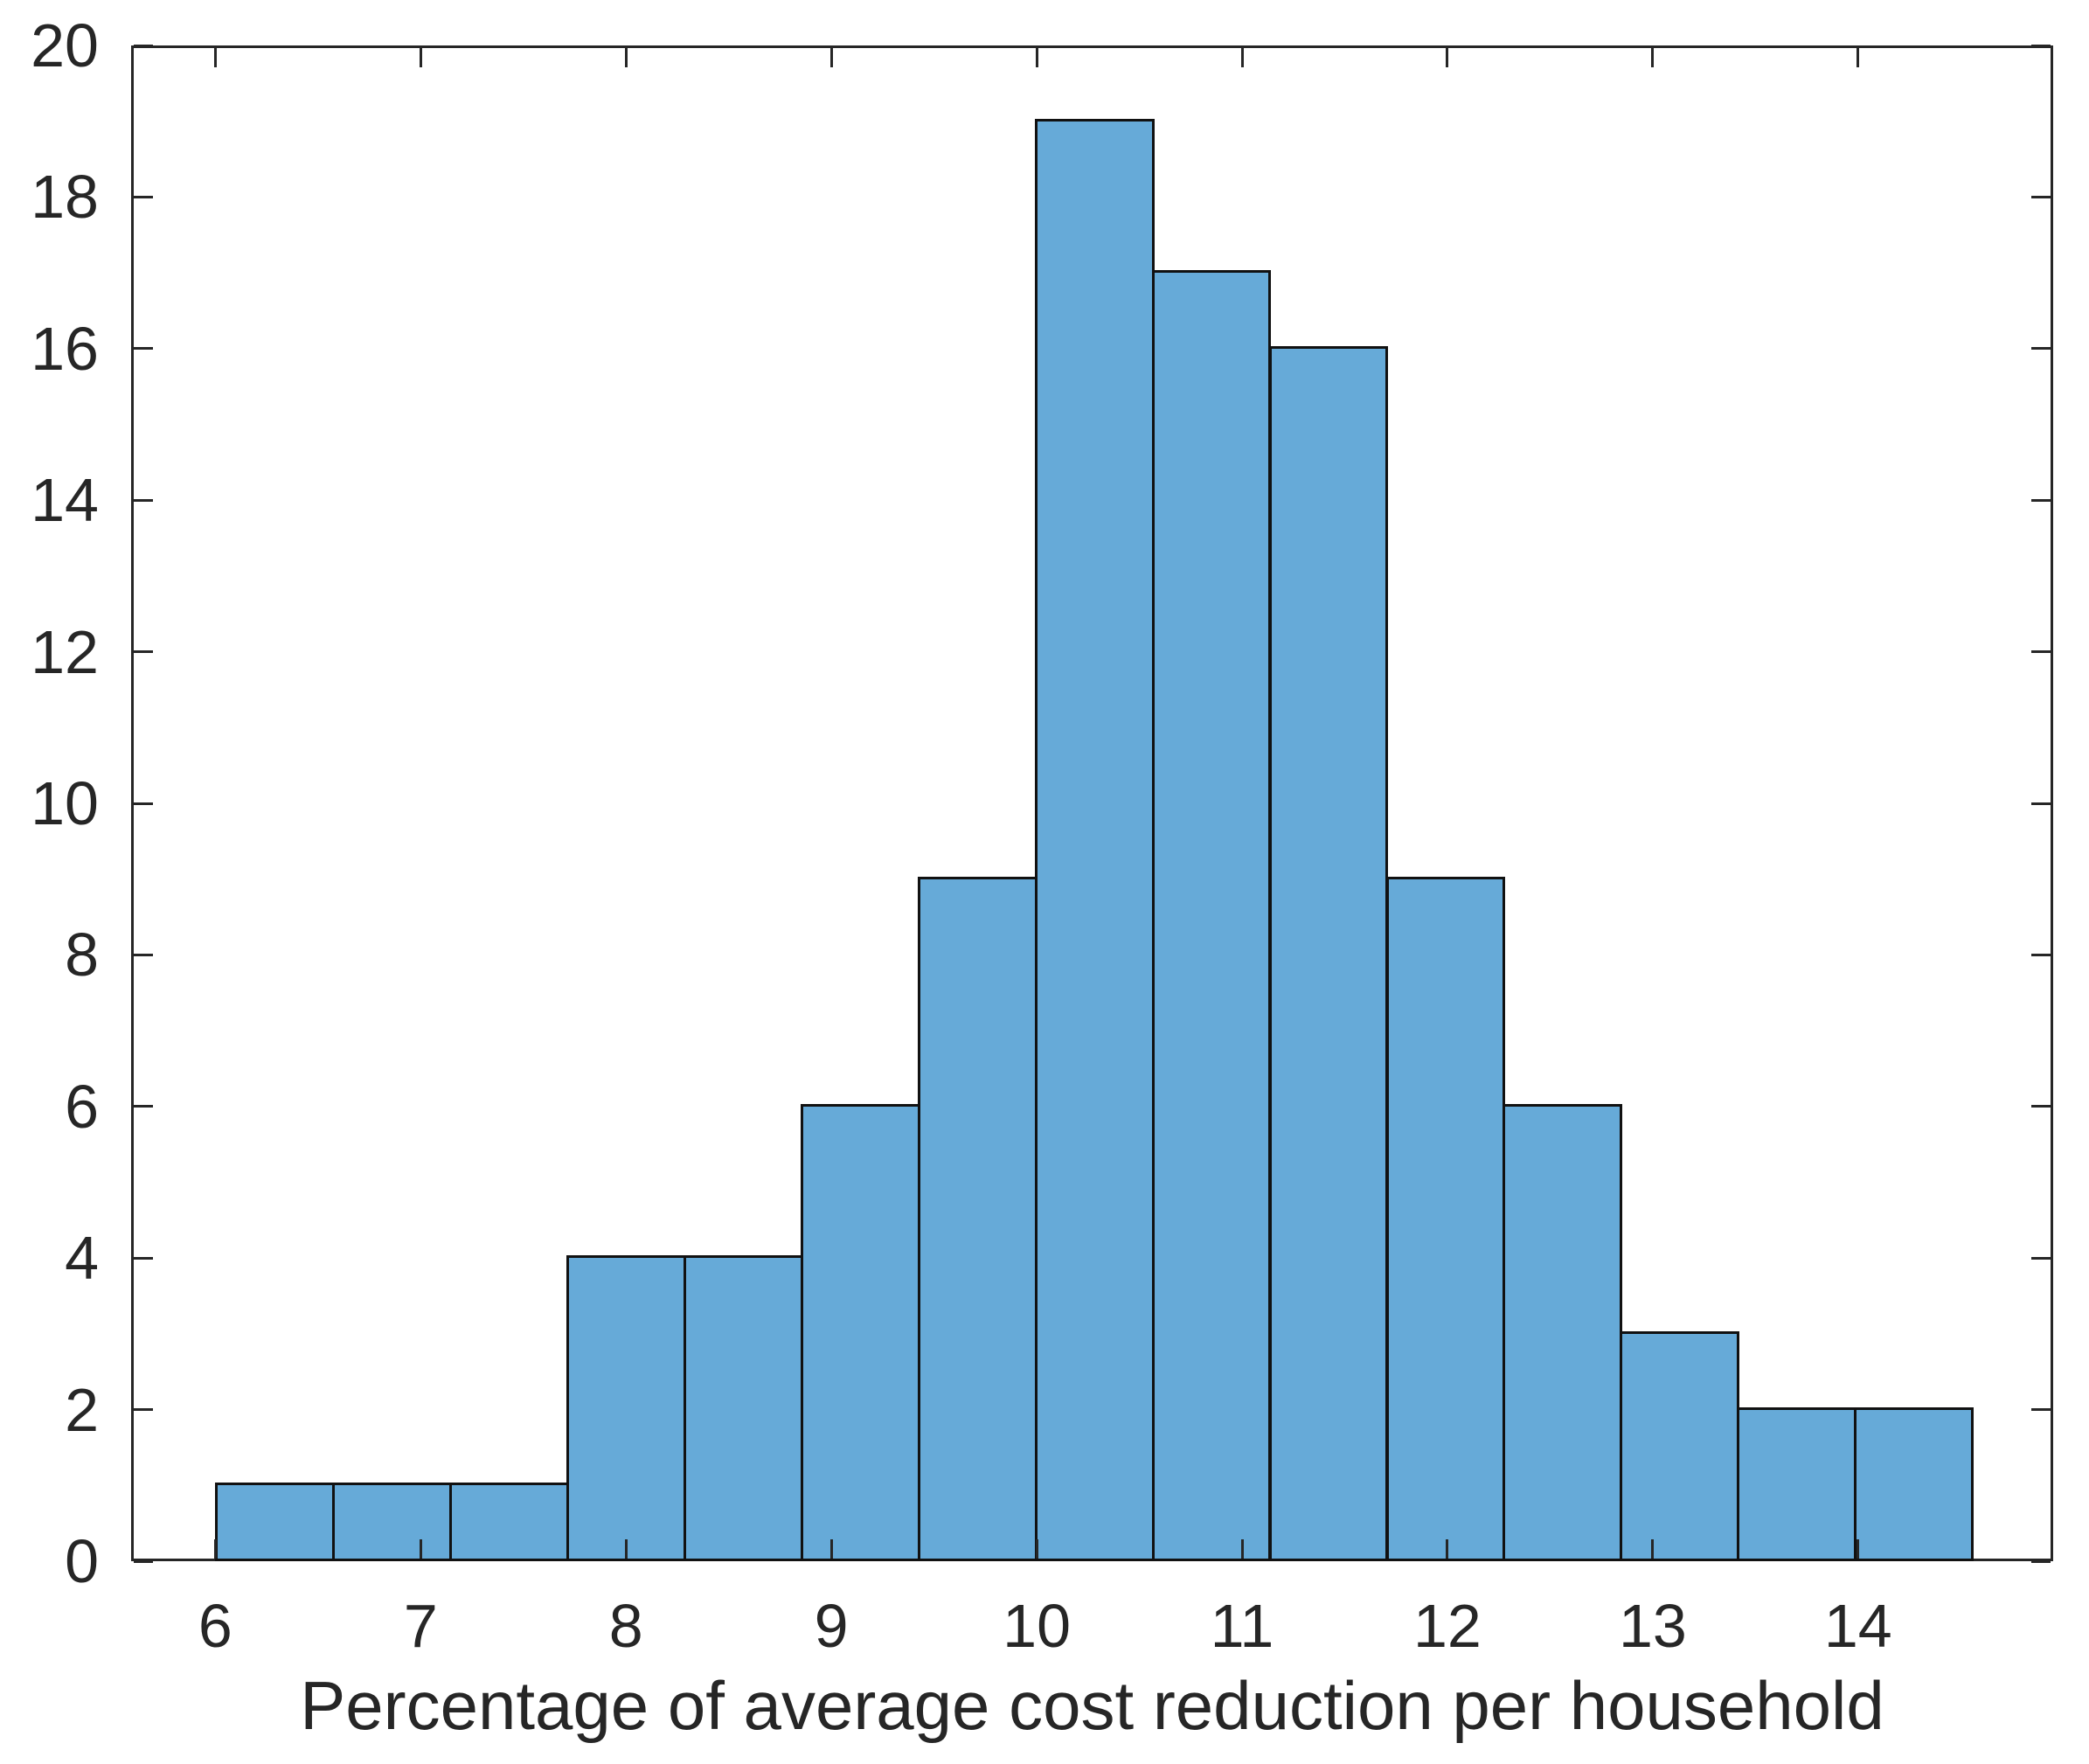  What do you see at coordinates (82, 1561) in the screenshot?
I see `y-tick-label: 0` at bounding box center [82, 1561].